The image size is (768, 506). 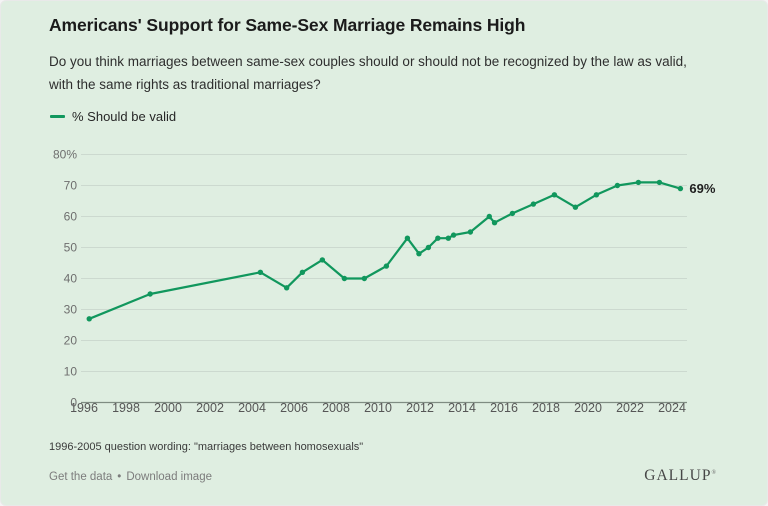 I want to click on legend-label: % Should be valid, so click(x=124, y=116).